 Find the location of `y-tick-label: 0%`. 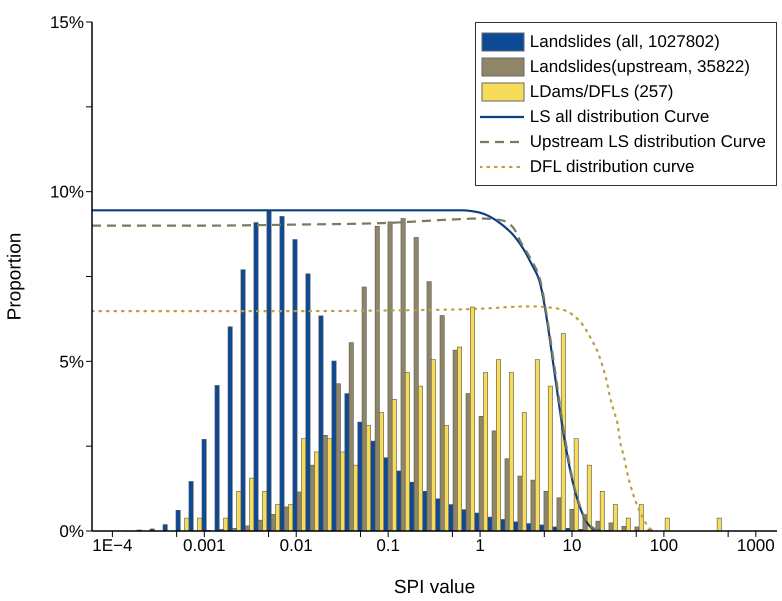

y-tick-label: 0% is located at coordinates (71, 532).